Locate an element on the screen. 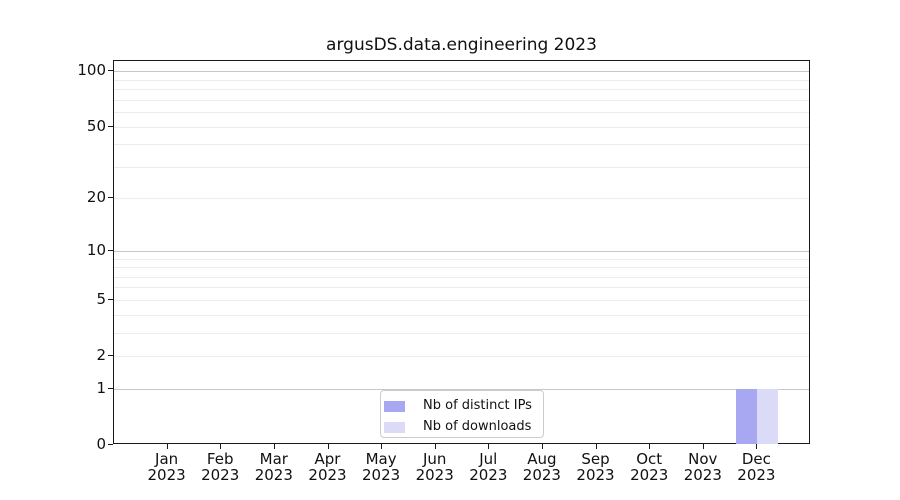 This screenshot has width=900, height=500. legend: Nb of distinct IPs Nb of downloads is located at coordinates (462, 414).